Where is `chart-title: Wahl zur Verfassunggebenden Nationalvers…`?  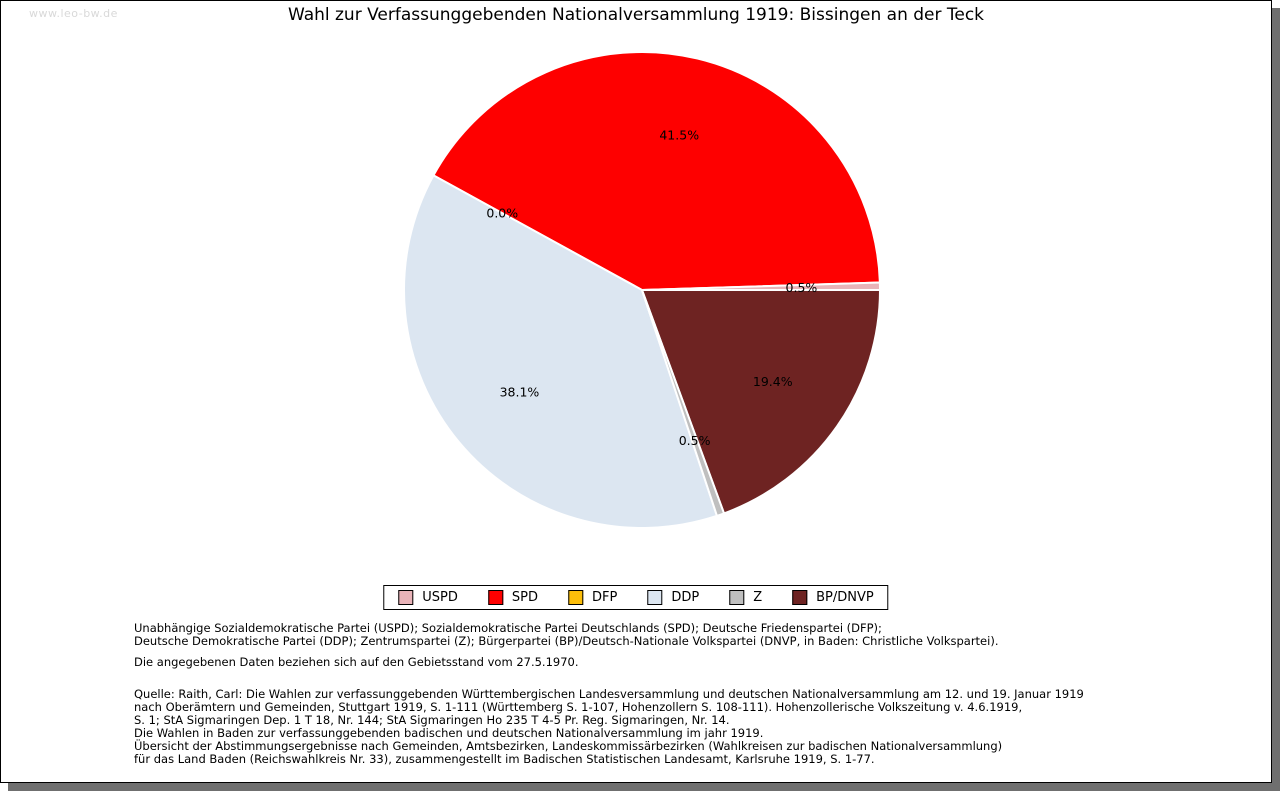 chart-title: Wahl zur Verfassunggebenden Nationalvers… is located at coordinates (636, 15).